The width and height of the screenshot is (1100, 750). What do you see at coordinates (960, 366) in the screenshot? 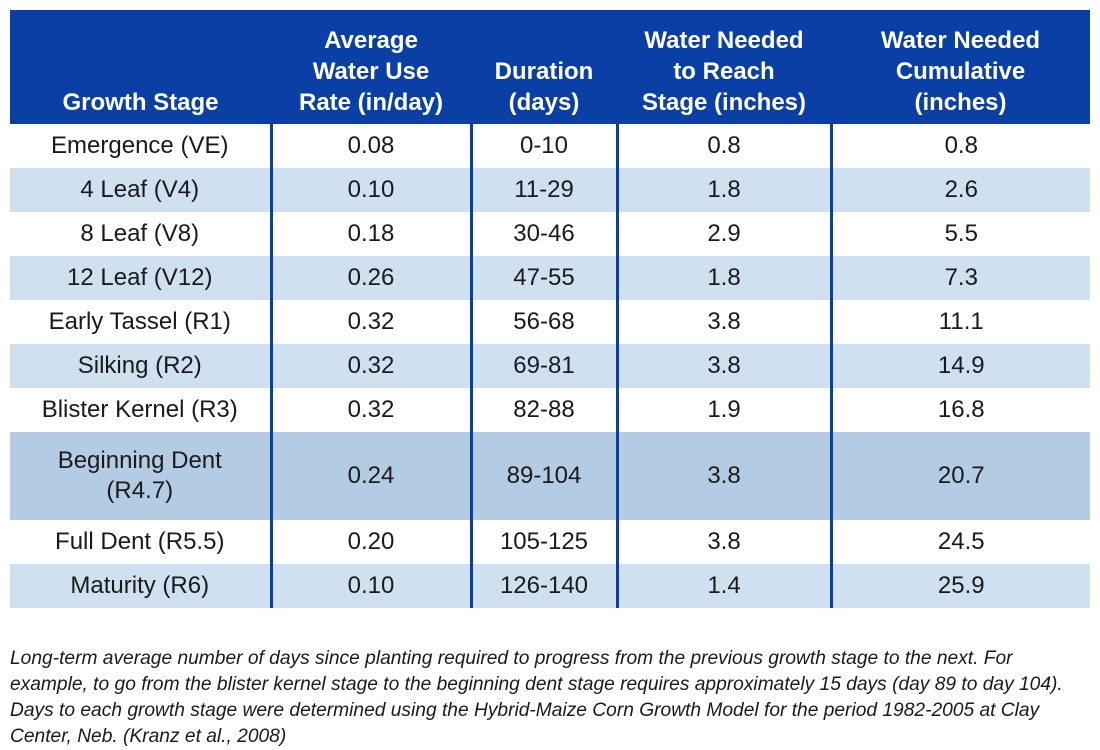
I see `cell-water-needed-cumulative: 14.9` at bounding box center [960, 366].